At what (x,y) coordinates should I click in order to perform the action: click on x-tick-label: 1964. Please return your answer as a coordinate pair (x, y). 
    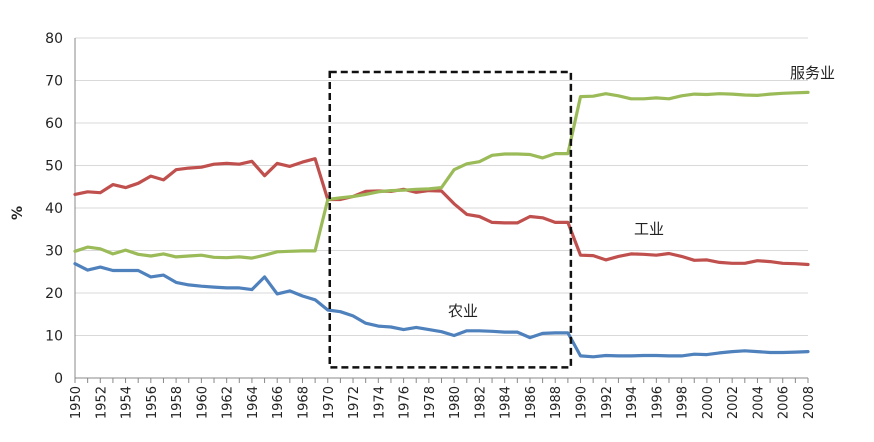
    Looking at the image, I should click on (253, 402).